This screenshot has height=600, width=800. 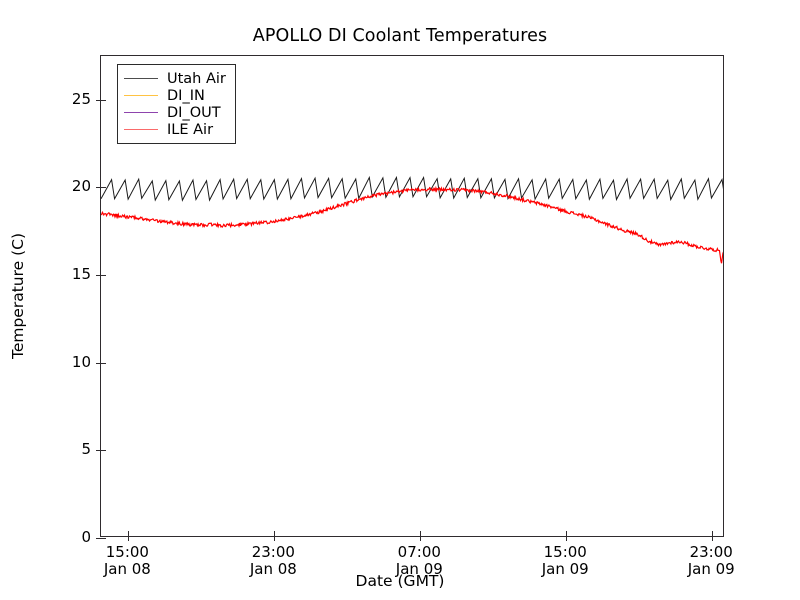 What do you see at coordinates (419, 552) in the screenshot?
I see `x-tick-time: 07:00` at bounding box center [419, 552].